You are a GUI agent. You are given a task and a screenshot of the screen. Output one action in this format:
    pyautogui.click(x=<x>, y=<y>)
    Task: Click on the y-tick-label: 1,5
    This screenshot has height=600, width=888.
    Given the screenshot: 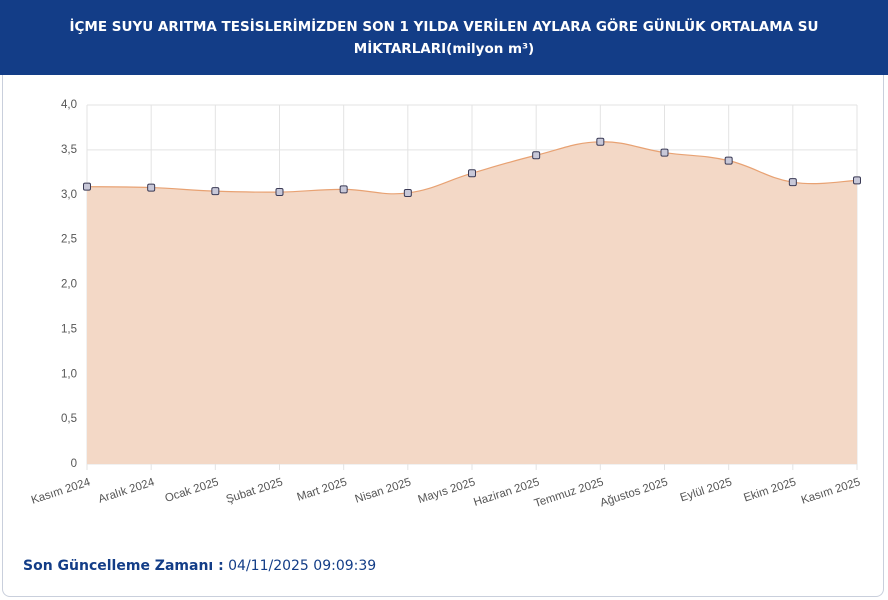 What is the action you would take?
    pyautogui.click(x=69, y=329)
    